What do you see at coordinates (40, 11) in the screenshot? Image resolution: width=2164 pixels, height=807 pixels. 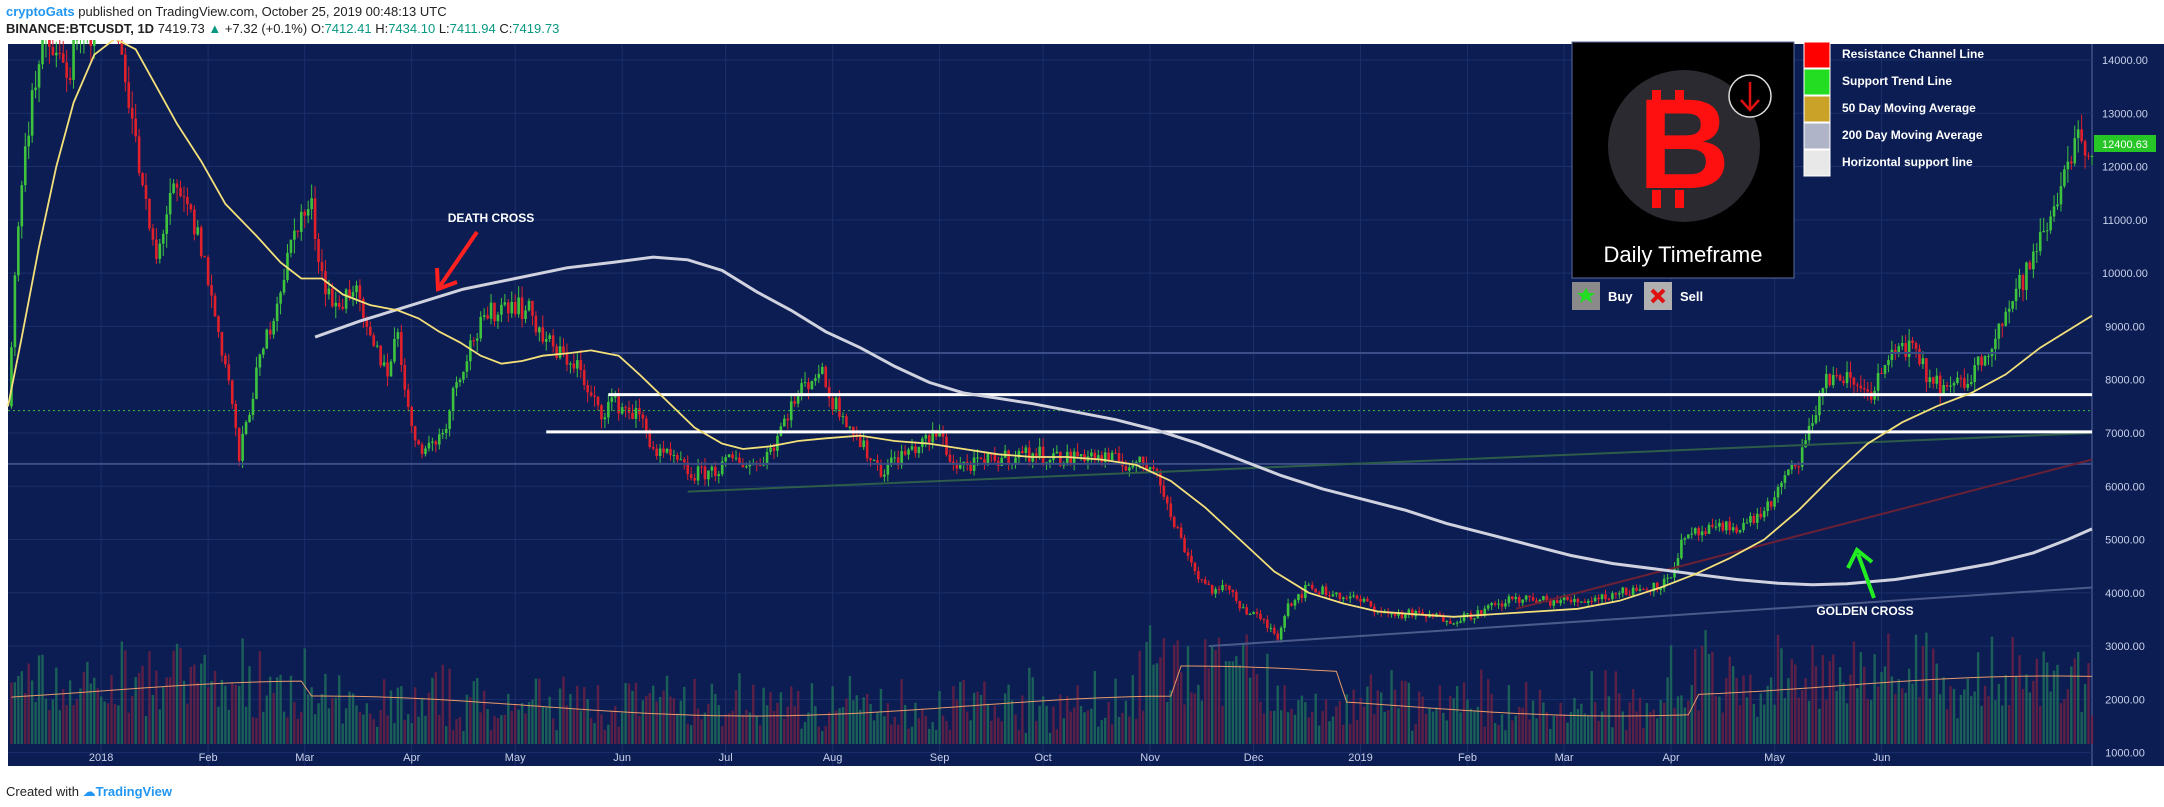 I see `author-link: cryptoGats` at bounding box center [40, 11].